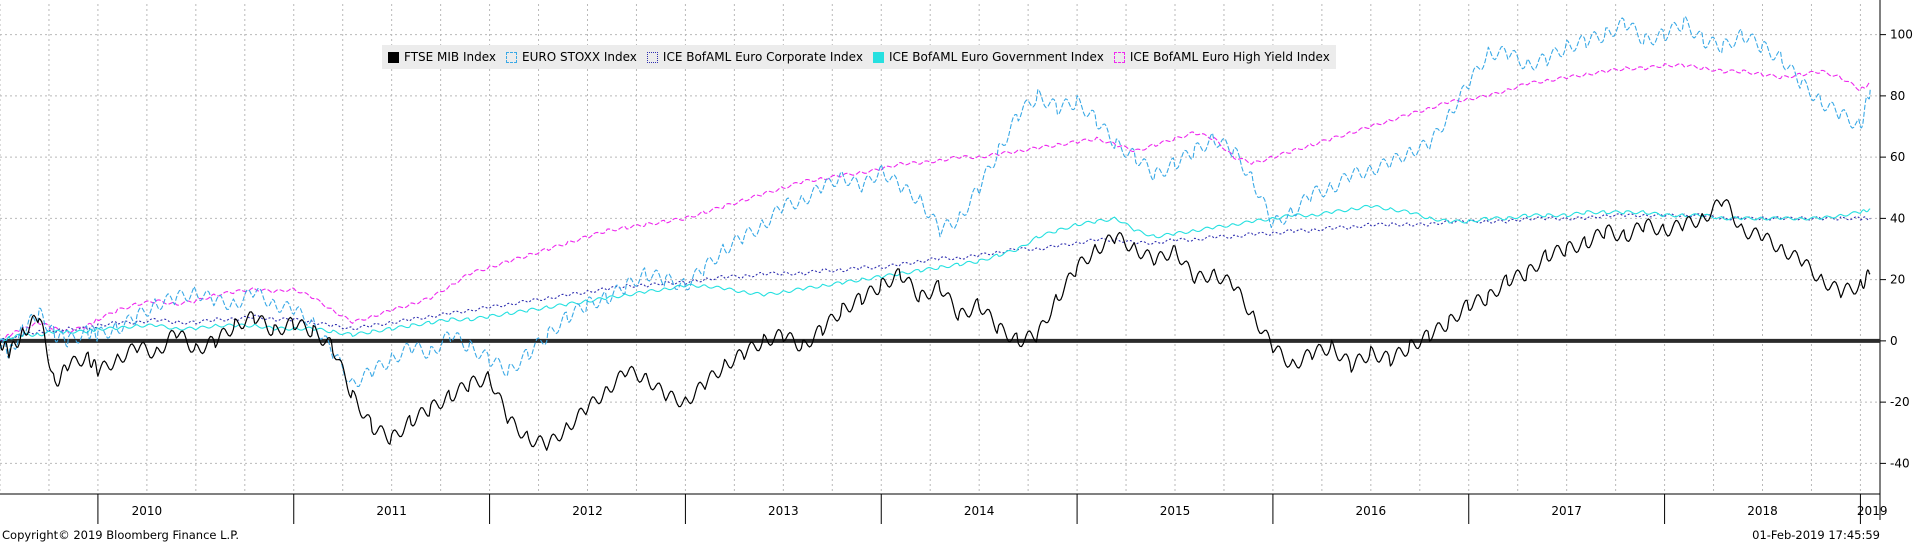 The height and width of the screenshot is (556, 1920). What do you see at coordinates (1896, 249) in the screenshot?
I see `y-axis-ticks: 100 80 60 40 20 0 -20 -40` at bounding box center [1896, 249].